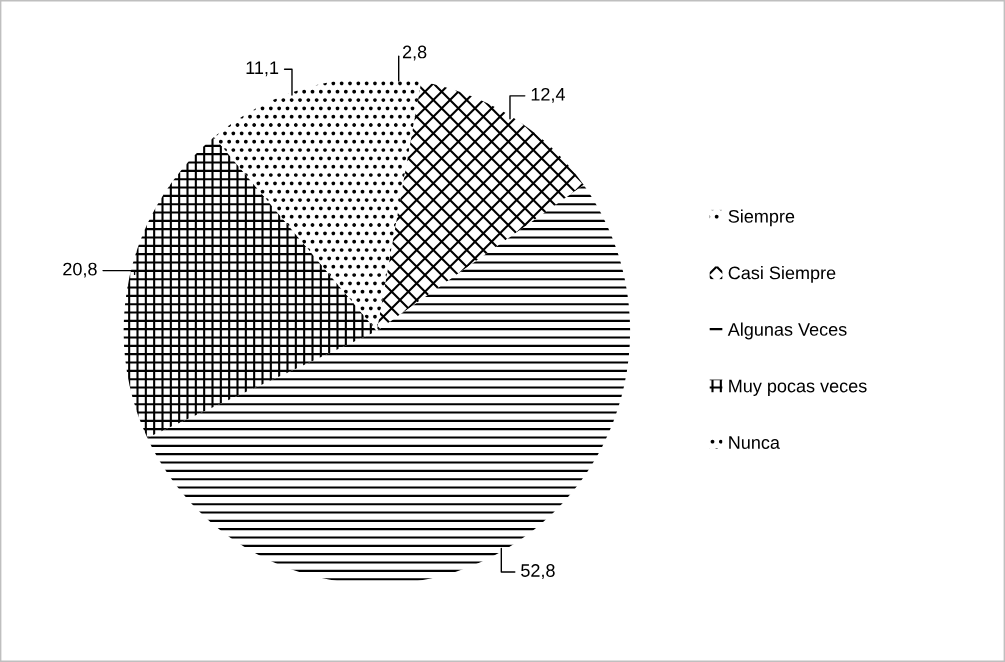  Describe the element at coordinates (754, 442) in the screenshot. I see `legend-label: Nunca` at that location.